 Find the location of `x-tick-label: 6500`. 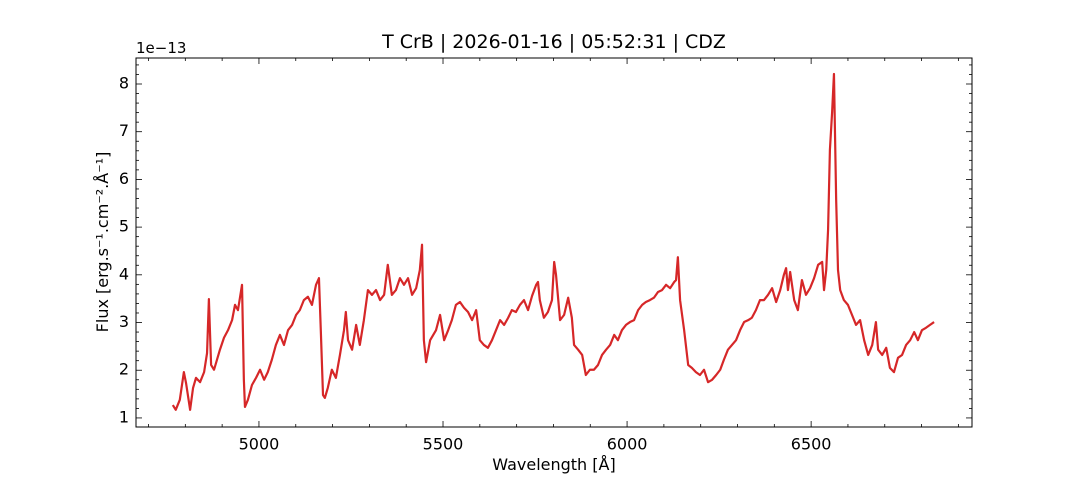

x-tick-label: 6500 is located at coordinates (811, 444).